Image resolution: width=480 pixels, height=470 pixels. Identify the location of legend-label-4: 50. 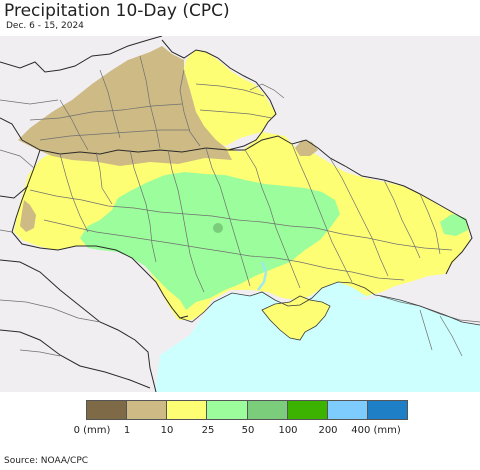
(248, 430).